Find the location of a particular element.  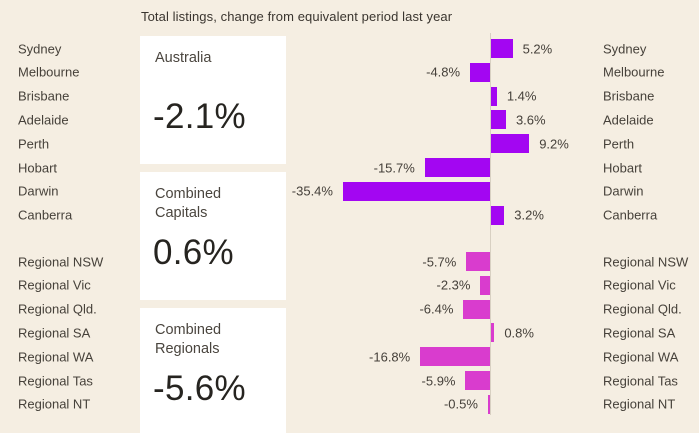

bar-value-label: 1.4% is located at coordinates (521, 96).